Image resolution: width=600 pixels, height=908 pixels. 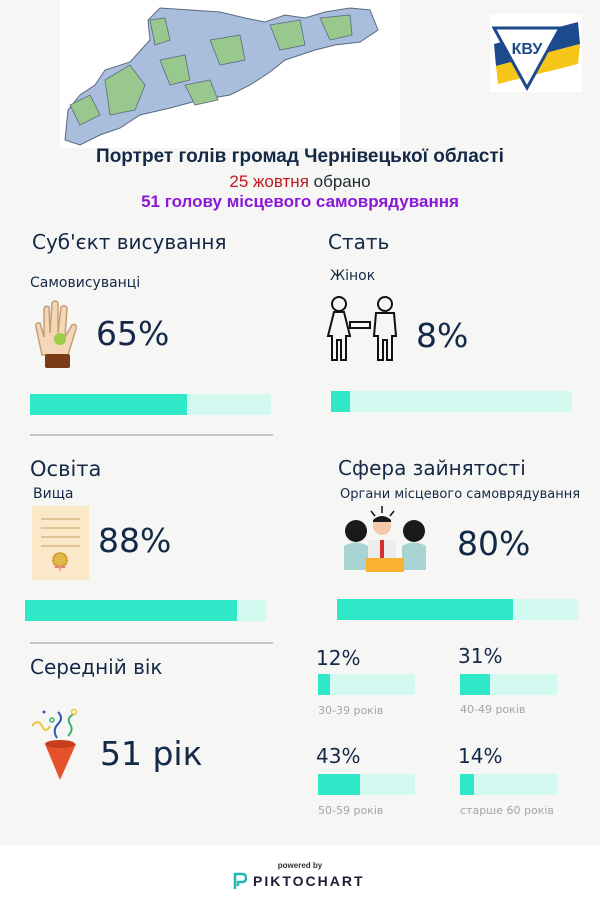 What do you see at coordinates (460, 494) in the screenshot?
I see `employment-label: Органи місцевого самоврядування` at bounding box center [460, 494].